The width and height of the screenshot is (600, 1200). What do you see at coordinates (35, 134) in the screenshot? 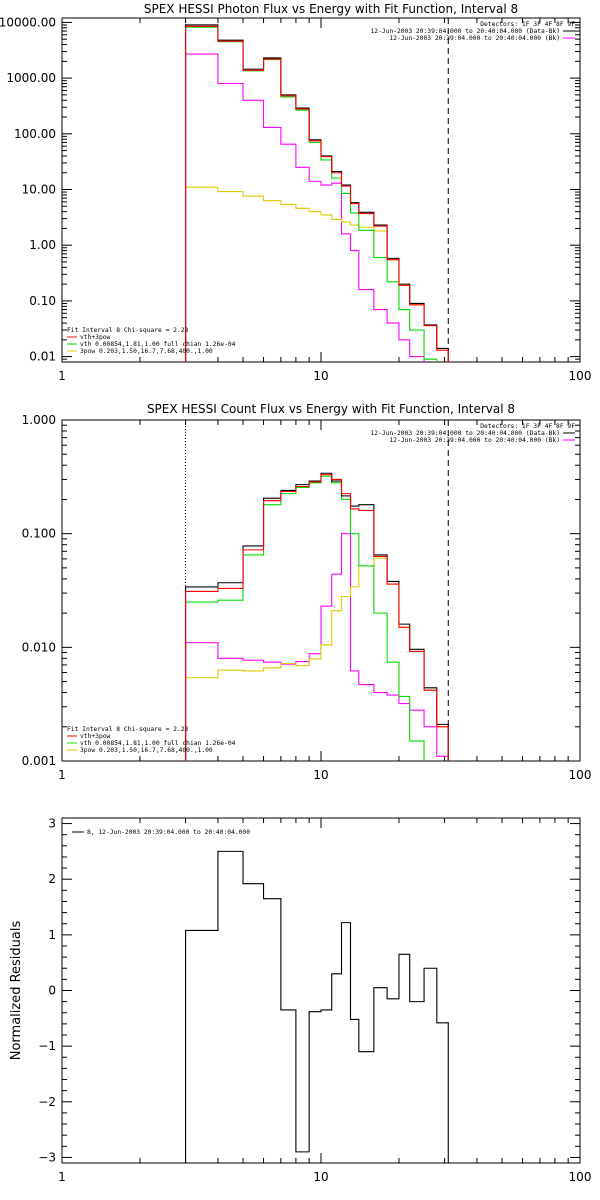
I see `y-tick-label: 100.00` at bounding box center [35, 134].